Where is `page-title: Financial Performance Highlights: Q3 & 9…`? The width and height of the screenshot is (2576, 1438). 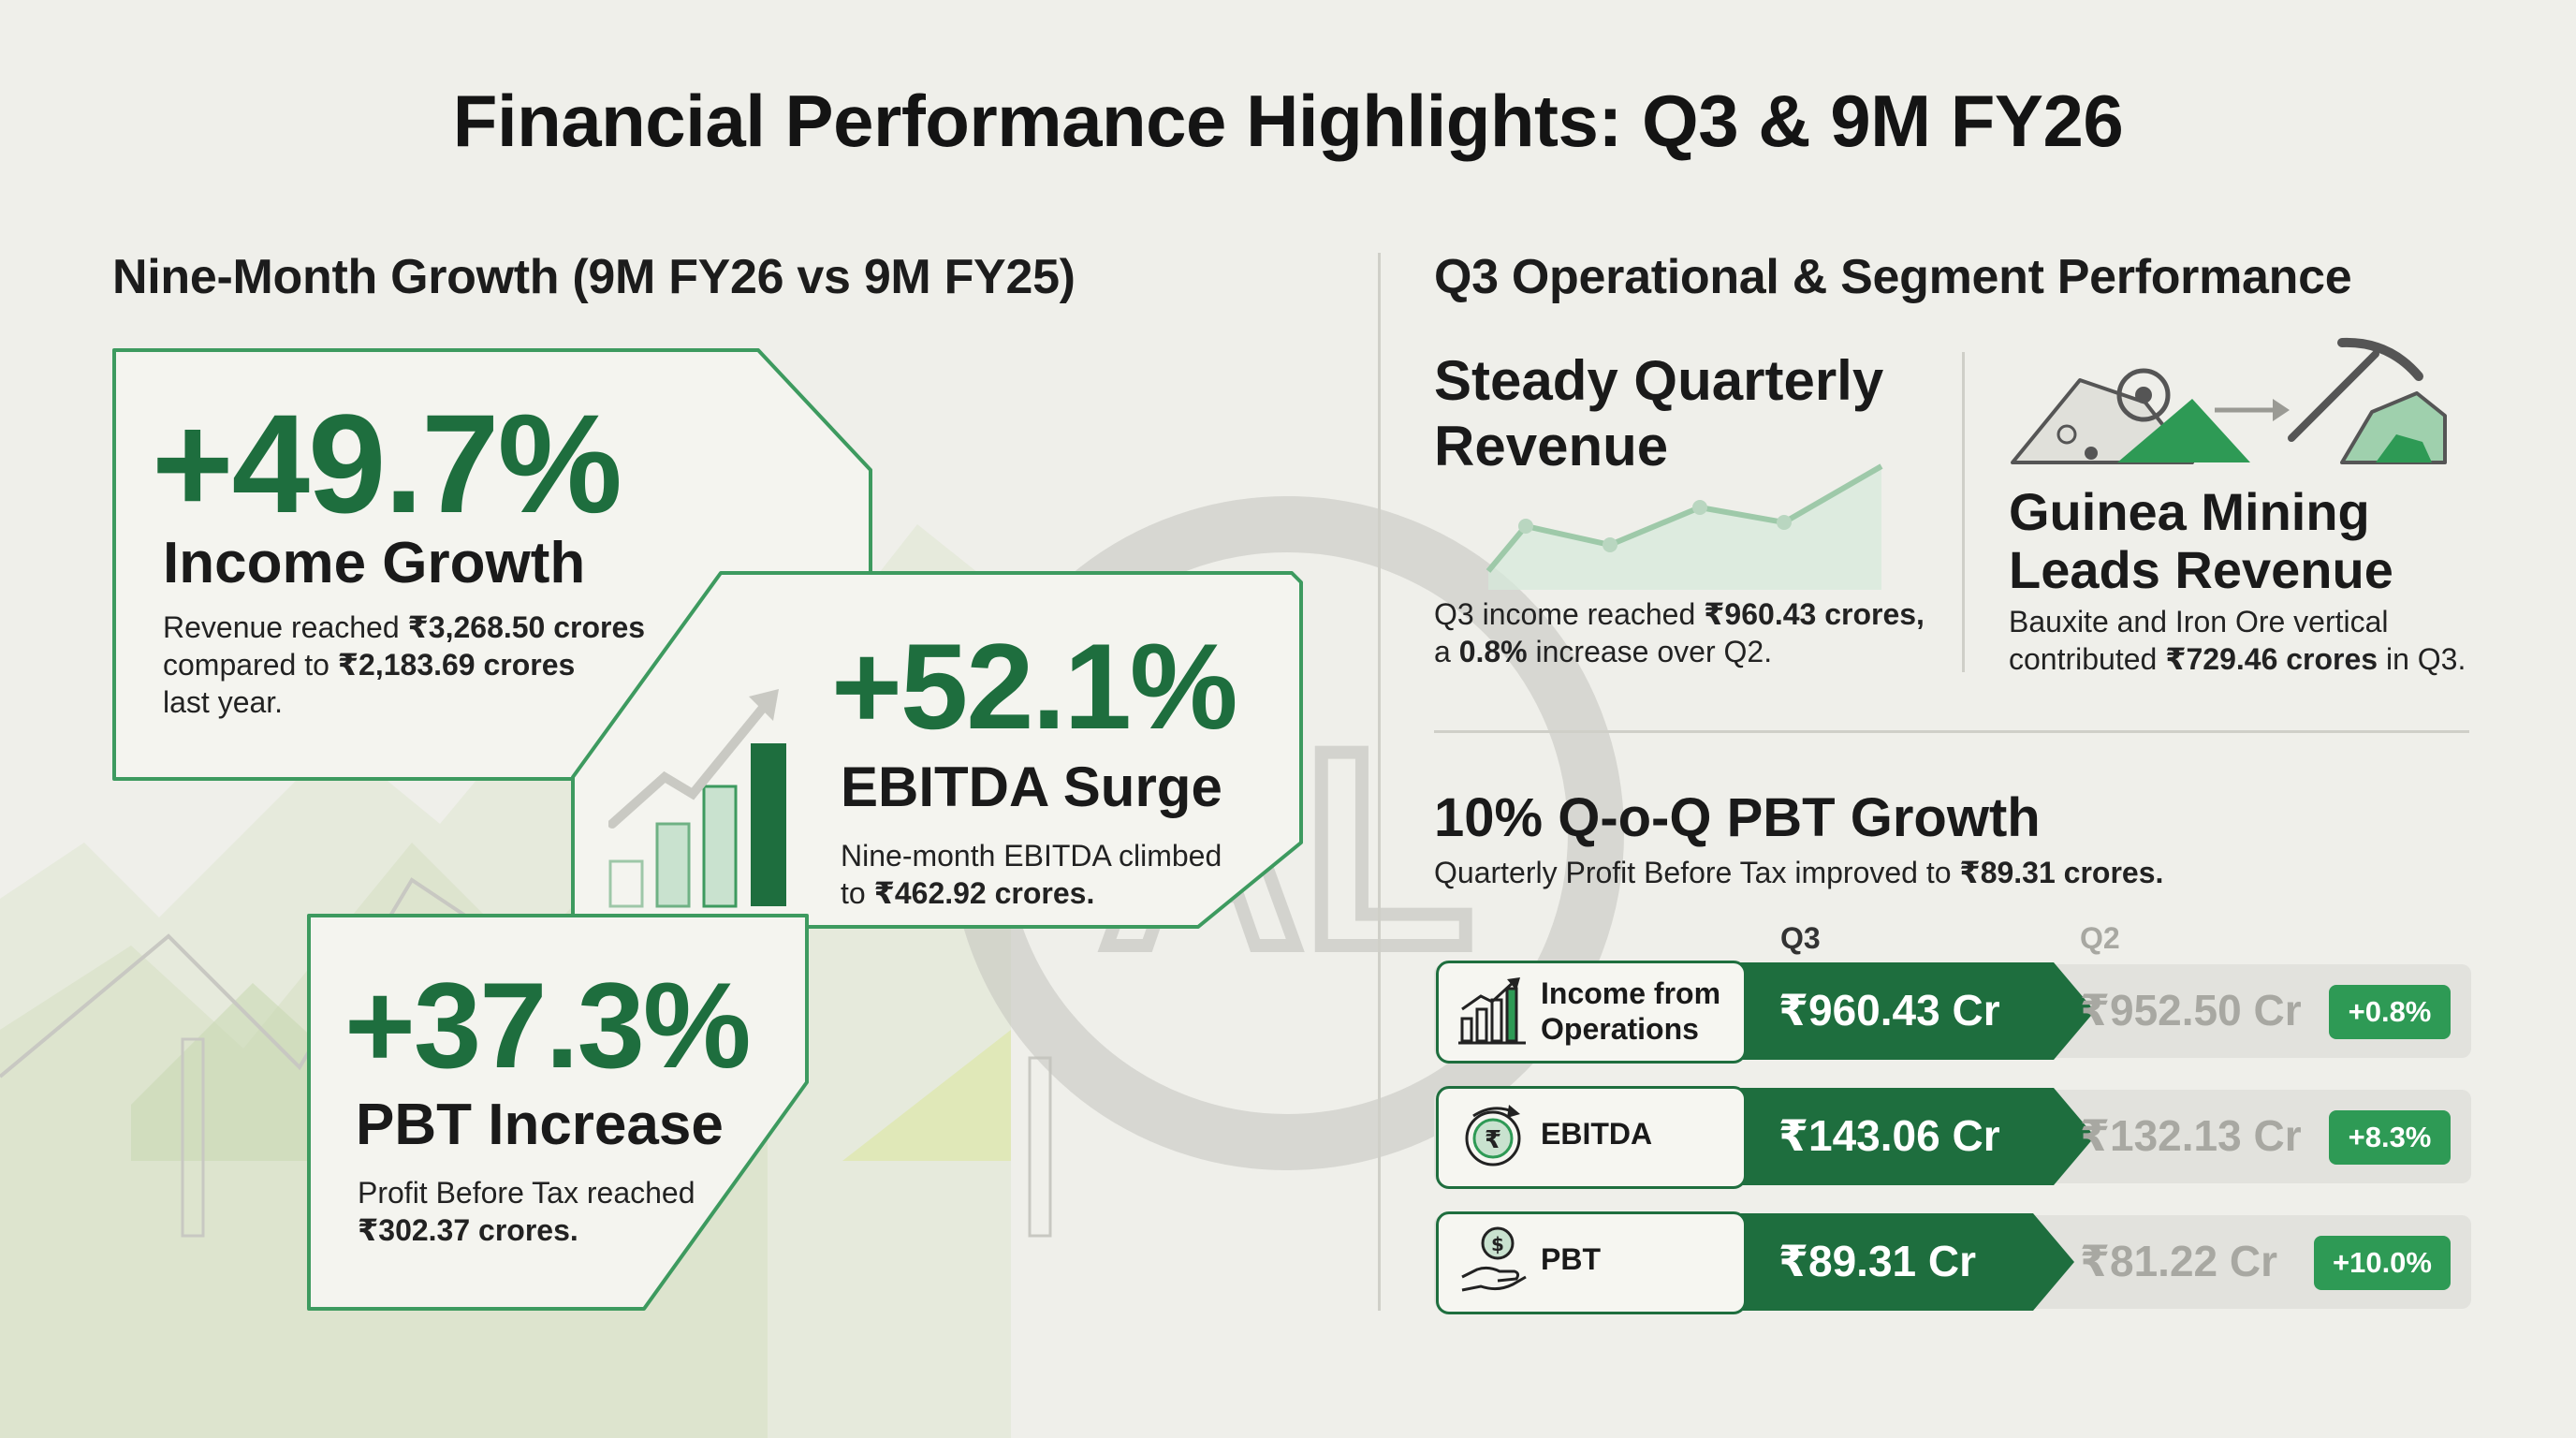
page-title: Financial Performance Highlights: Q3 & 9… is located at coordinates (1288, 121).